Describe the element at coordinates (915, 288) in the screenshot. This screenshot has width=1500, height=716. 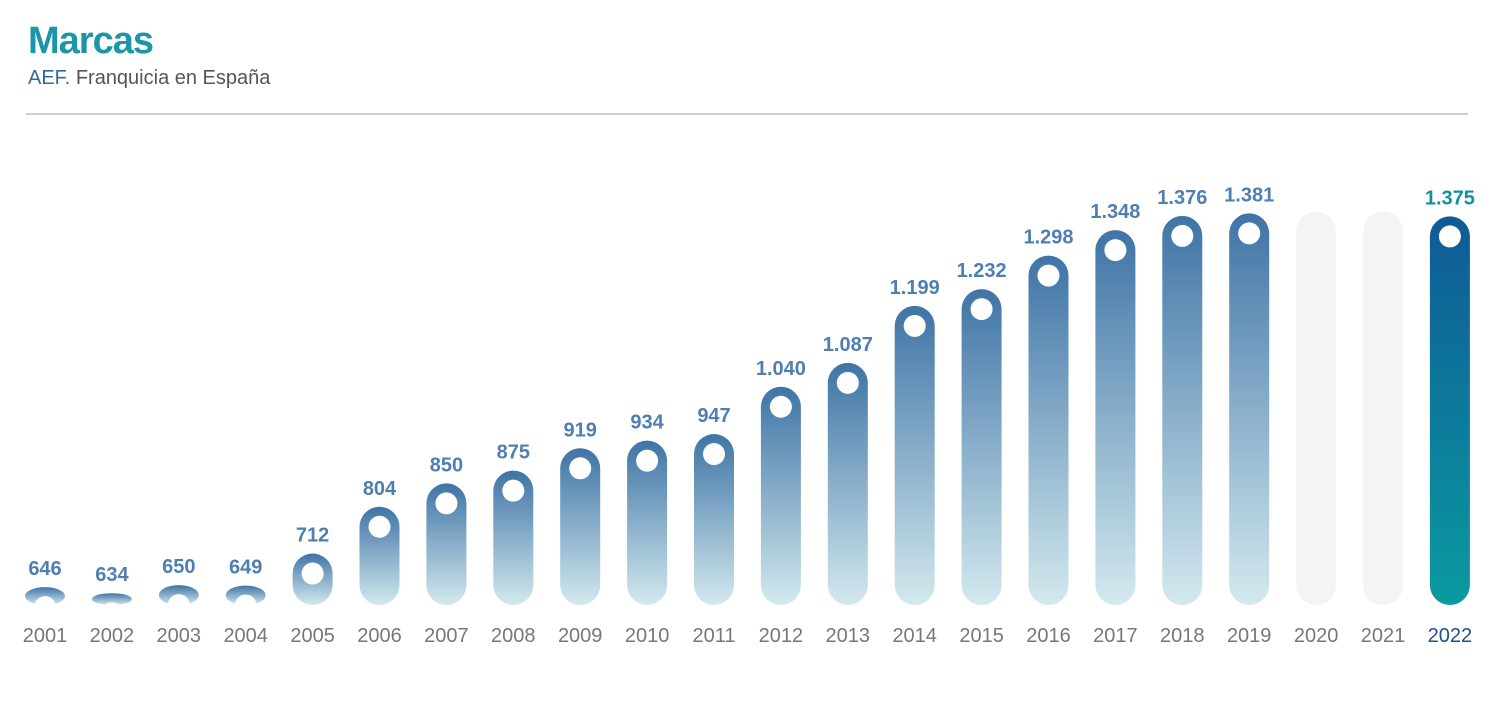
I see `value-label-2014: 1.199` at that location.